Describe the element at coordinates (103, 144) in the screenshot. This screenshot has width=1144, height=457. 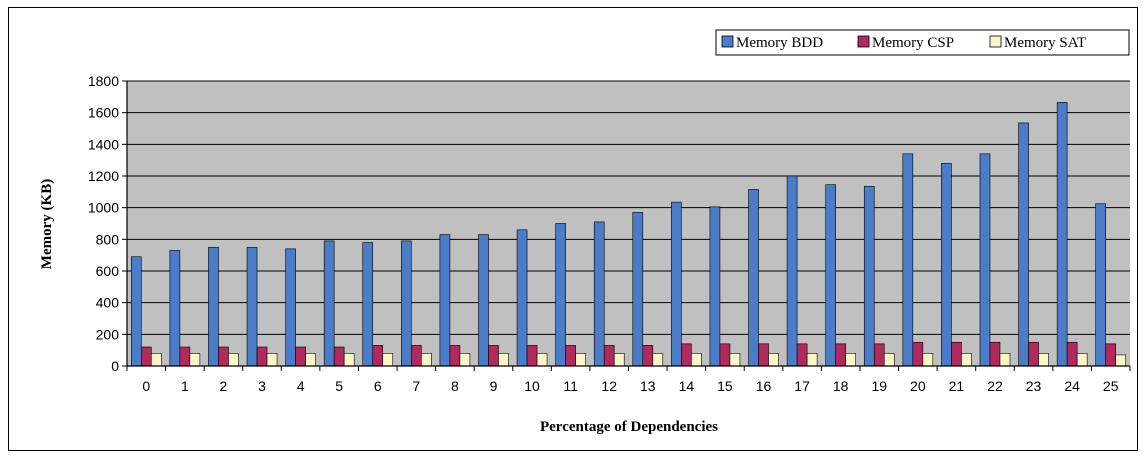
I see `y-tick-label: 1400` at that location.